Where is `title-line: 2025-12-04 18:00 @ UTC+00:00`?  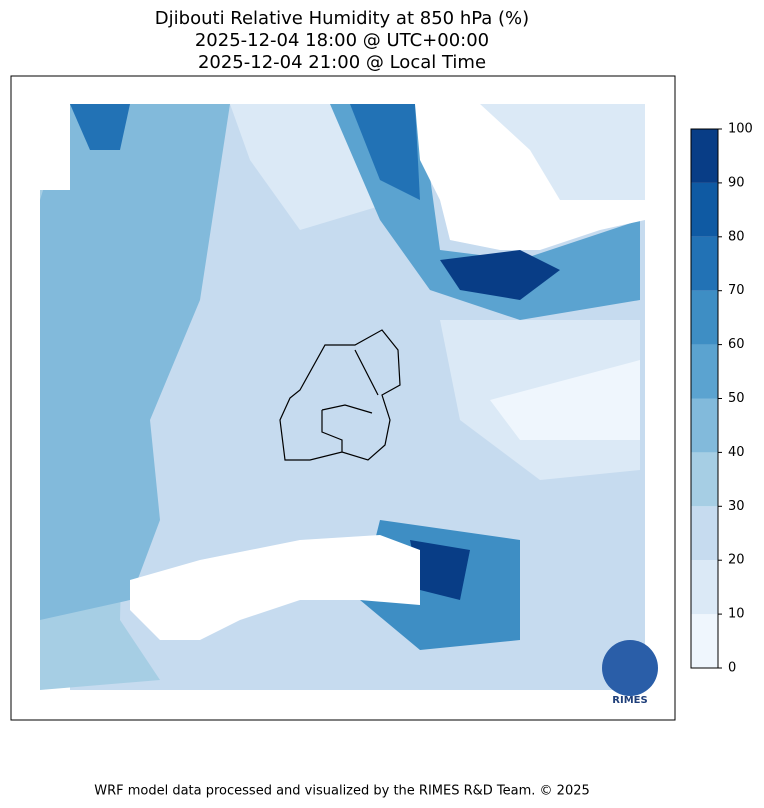
title-line: 2025-12-04 18:00 @ UTC+00:00 is located at coordinates (342, 40).